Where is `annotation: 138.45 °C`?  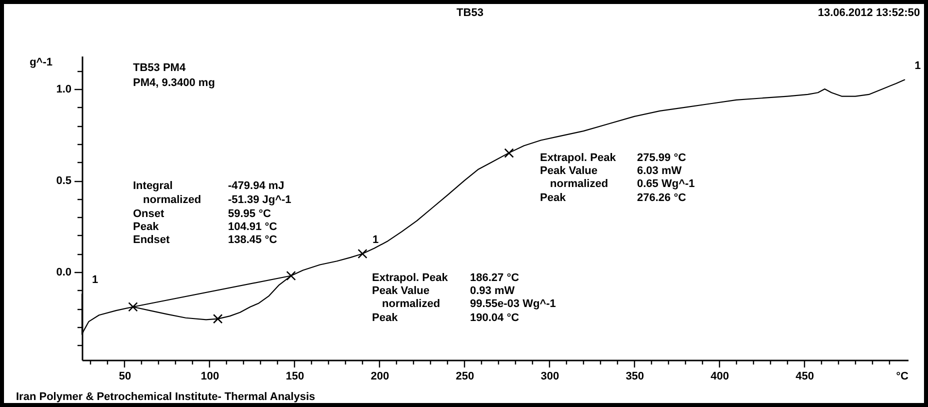
annotation: 138.45 °C is located at coordinates (253, 240).